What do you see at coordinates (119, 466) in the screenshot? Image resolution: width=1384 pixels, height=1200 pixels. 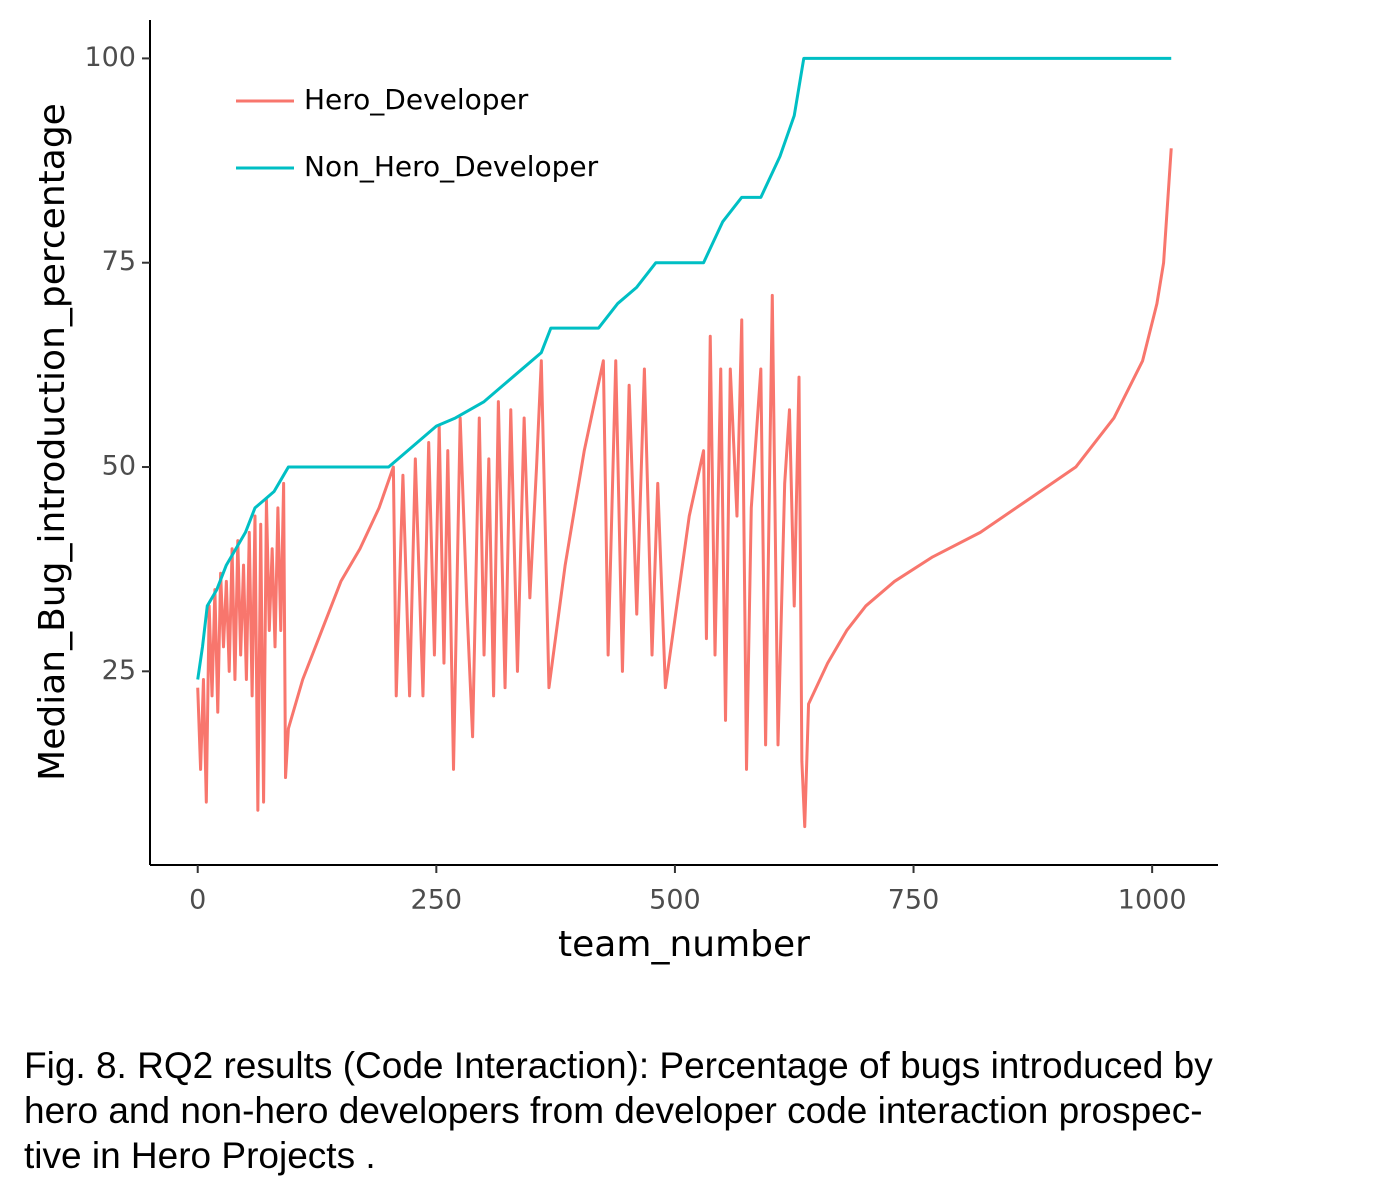 I see `y-tick-label: 50` at bounding box center [119, 466].